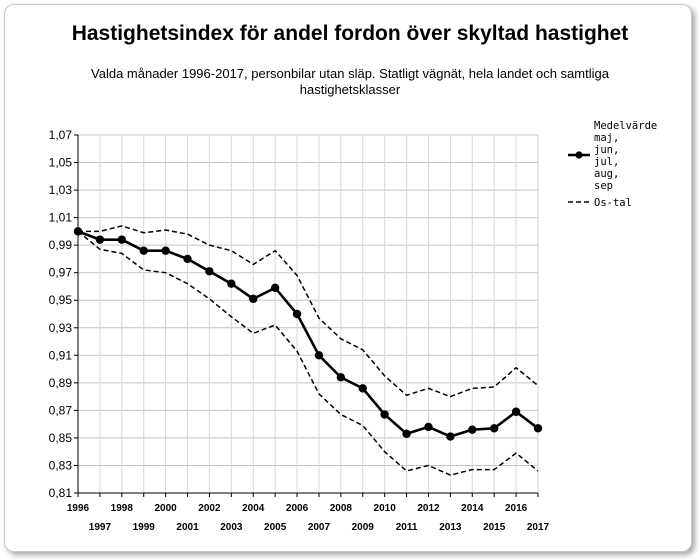 This screenshot has height=560, width=700. What do you see at coordinates (100, 527) in the screenshot?
I see `x-tick-label: 1997` at bounding box center [100, 527].